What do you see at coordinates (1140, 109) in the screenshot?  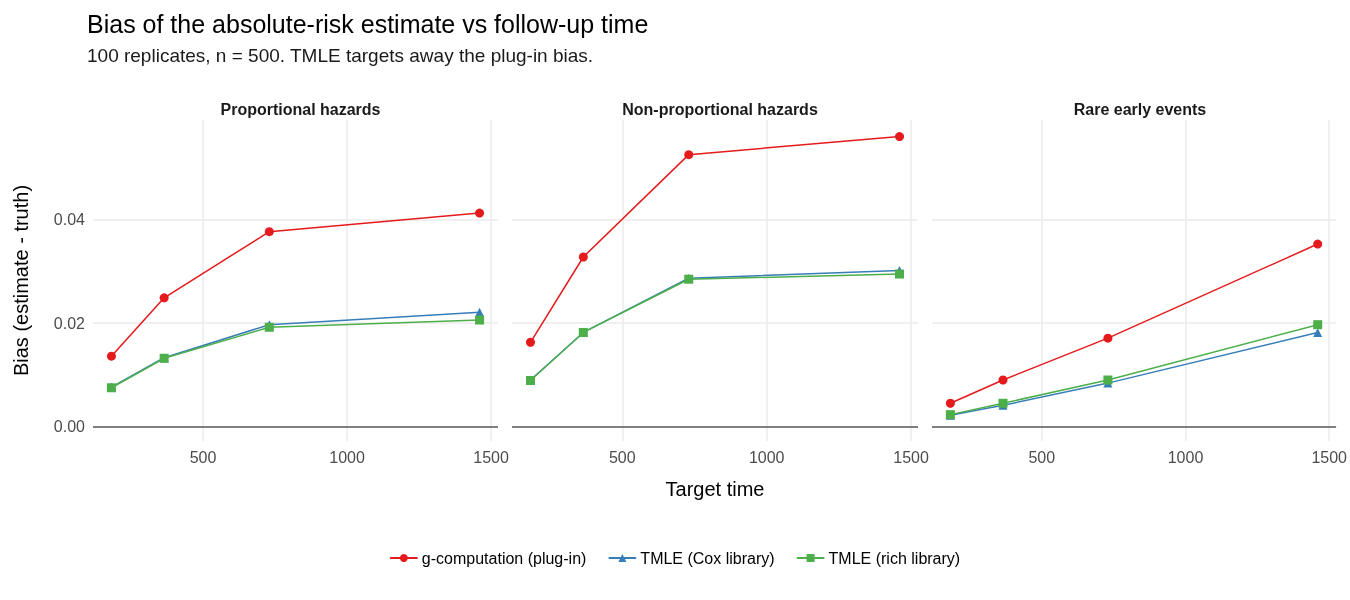 I see `chart-title: Rare early events` at bounding box center [1140, 109].